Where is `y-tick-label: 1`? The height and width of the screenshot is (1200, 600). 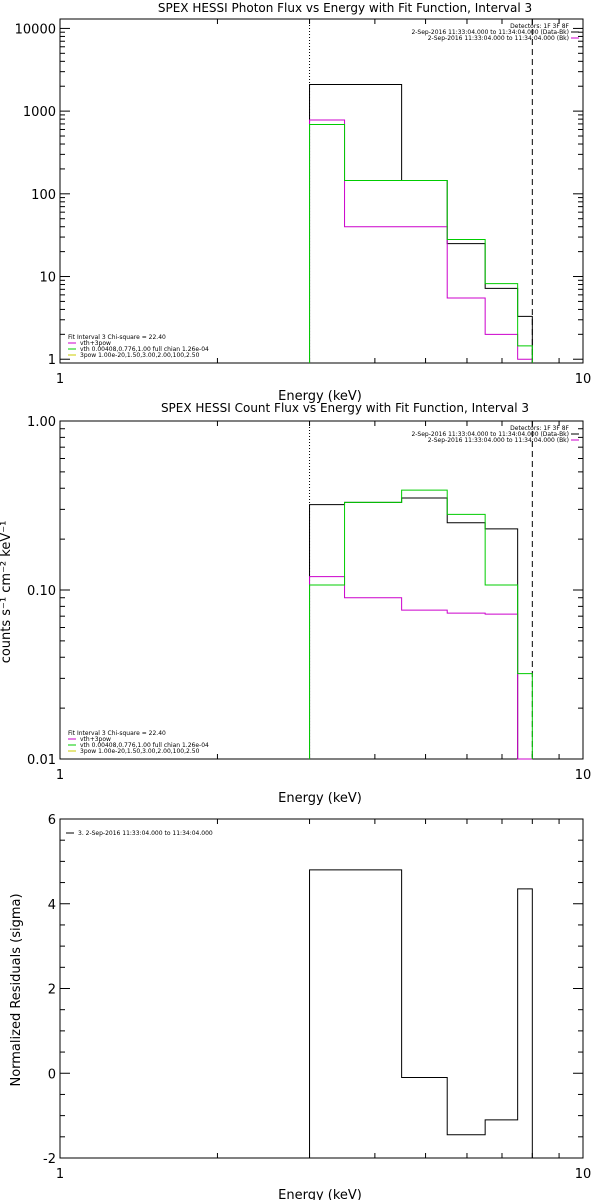
y-tick-label: 1 is located at coordinates (52, 360).